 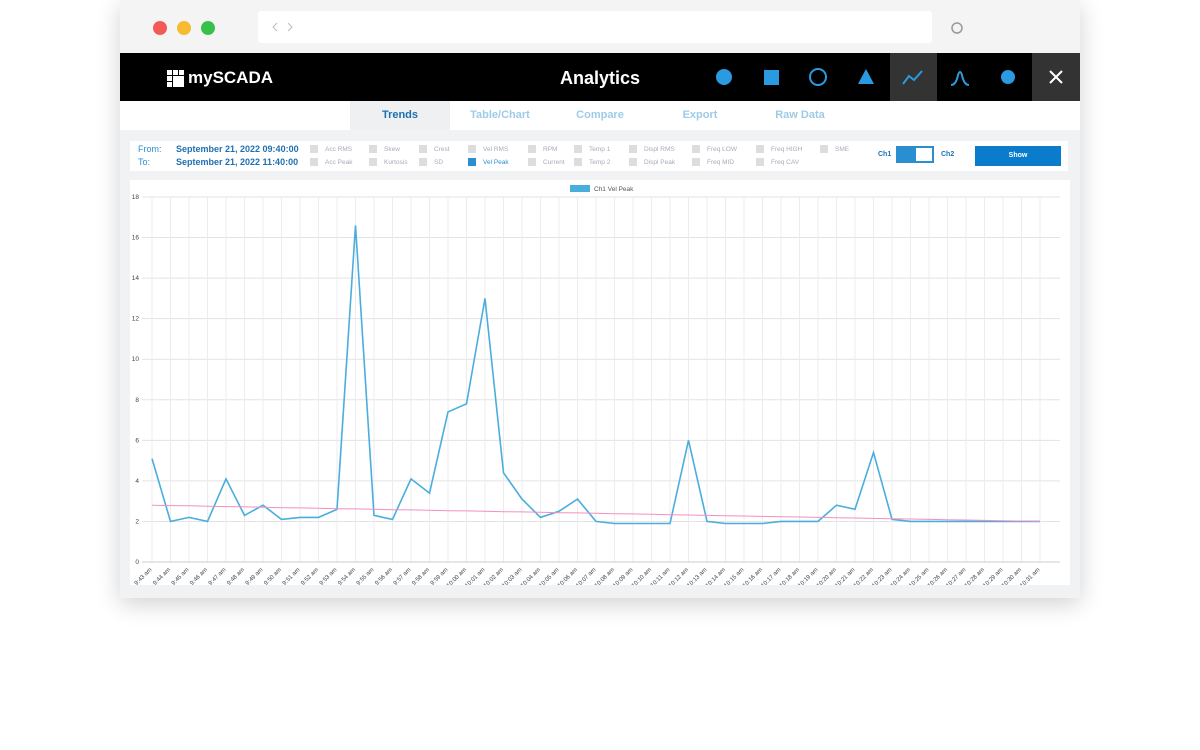 What do you see at coordinates (531, 576) in the screenshot?
I see `x-tick-label: 10:04 am` at bounding box center [531, 576].